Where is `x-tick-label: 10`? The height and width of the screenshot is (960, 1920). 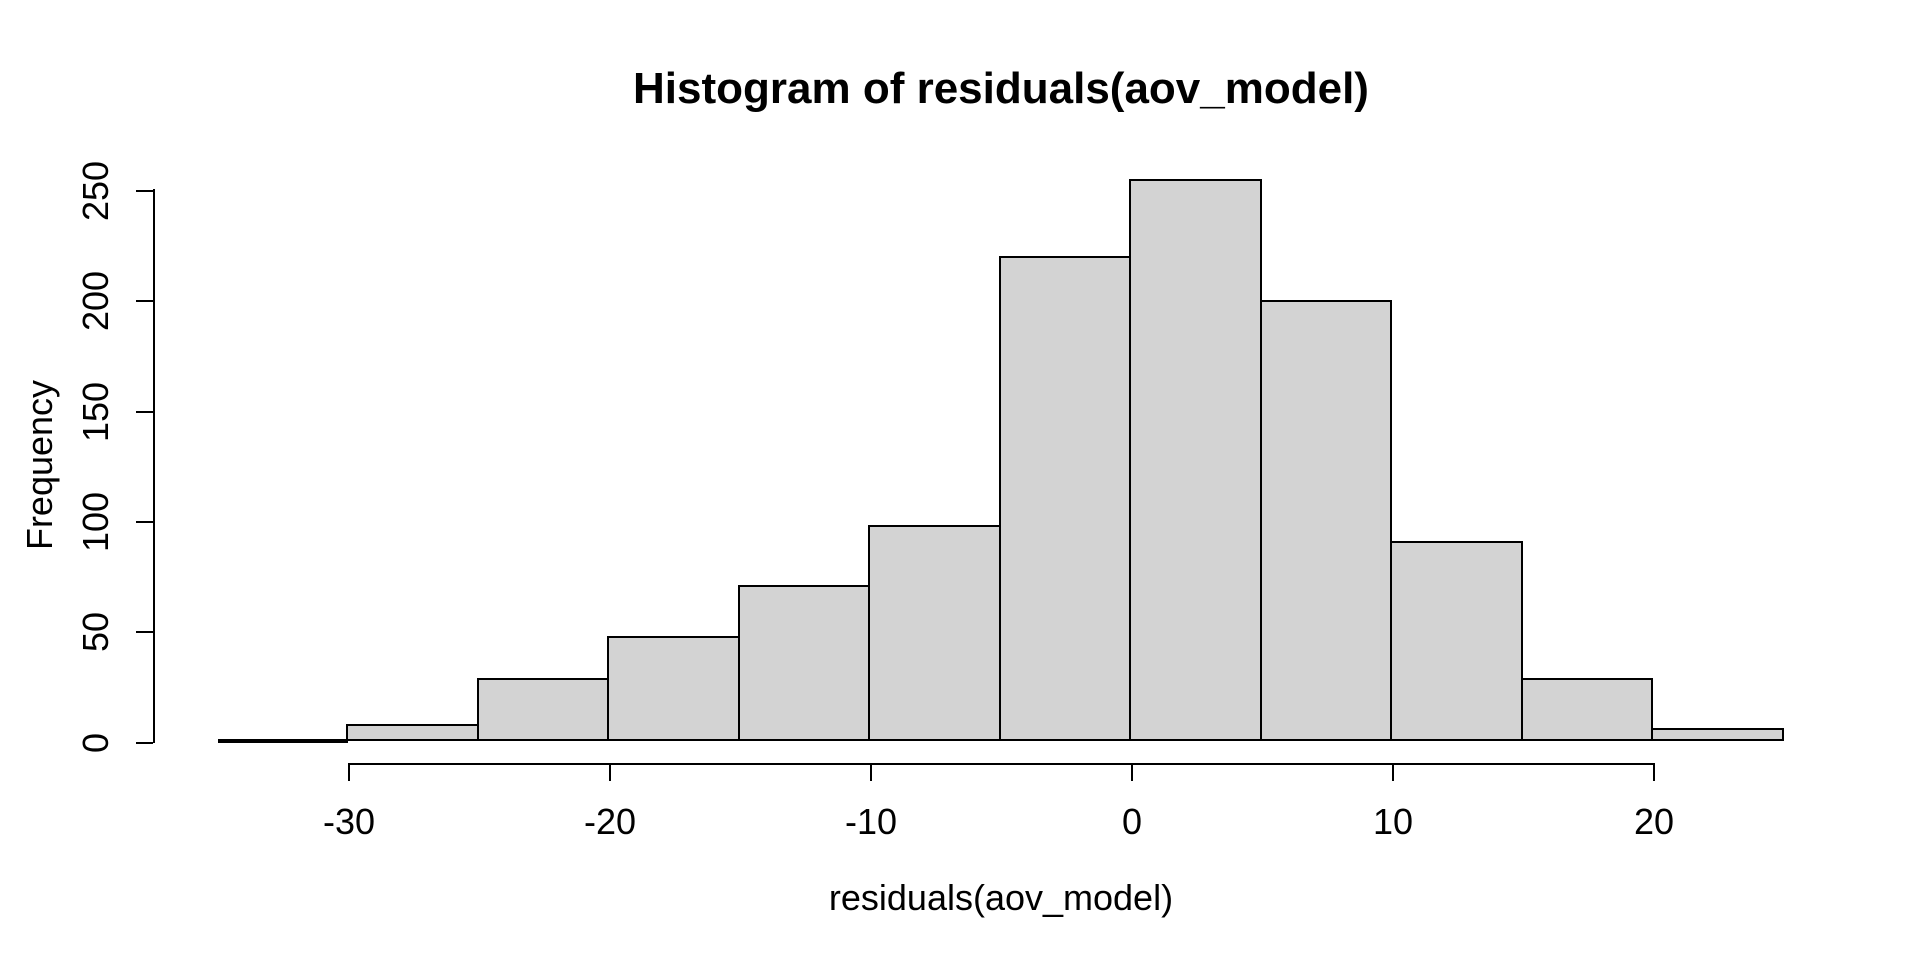
x-tick-label: 10 is located at coordinates (1393, 821).